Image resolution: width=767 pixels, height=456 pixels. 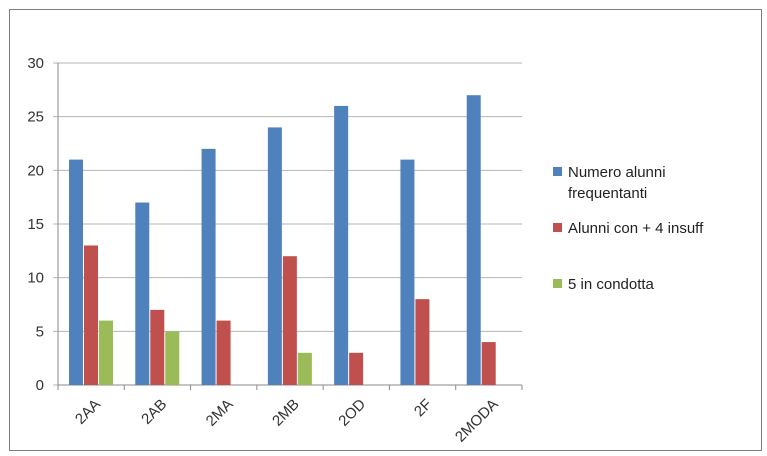 I want to click on x-tick-label: 2F, so click(x=423, y=408).